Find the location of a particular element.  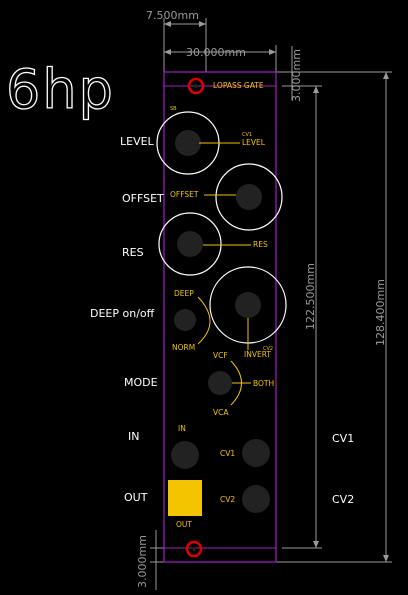

mode-label: MODE is located at coordinates (141, 382).